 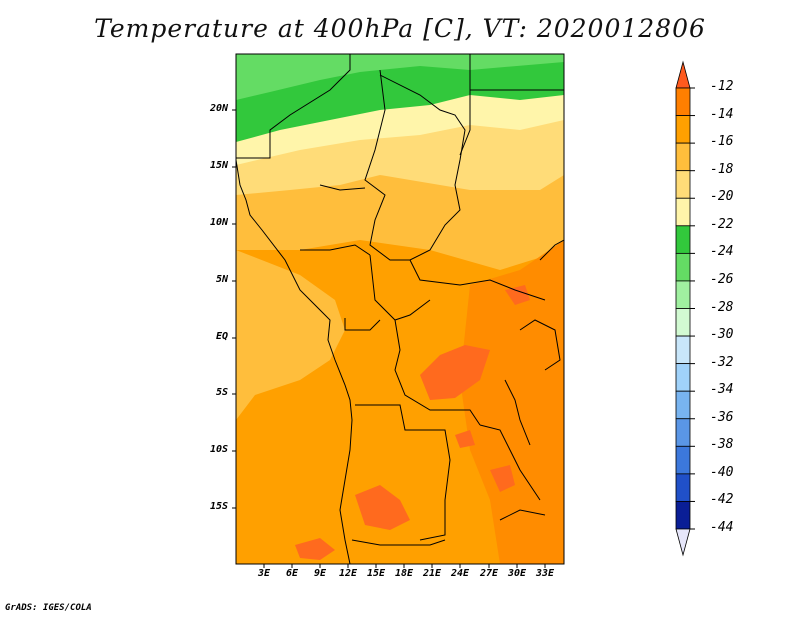 I want to click on colorbar-label: -16, so click(x=722, y=142).